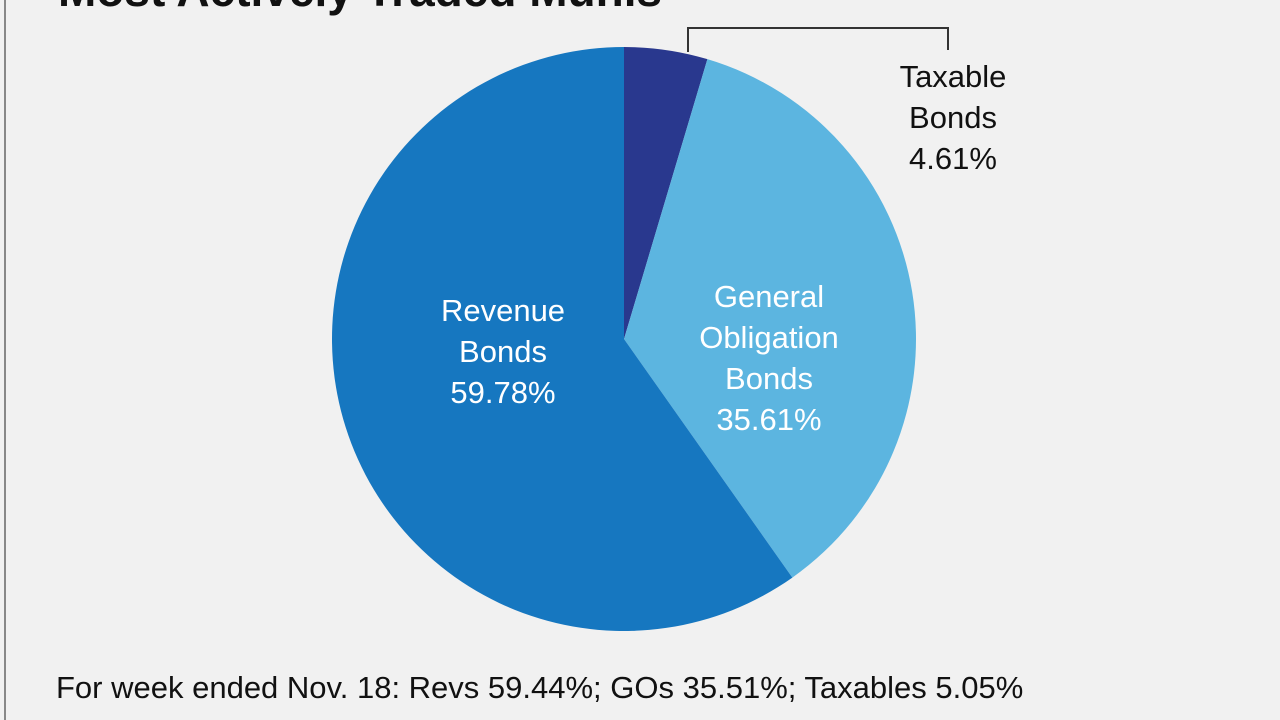 Image resolution: width=1280 pixels, height=720 pixels. What do you see at coordinates (666, 193) in the screenshot?
I see `pie-slice` at bounding box center [666, 193].